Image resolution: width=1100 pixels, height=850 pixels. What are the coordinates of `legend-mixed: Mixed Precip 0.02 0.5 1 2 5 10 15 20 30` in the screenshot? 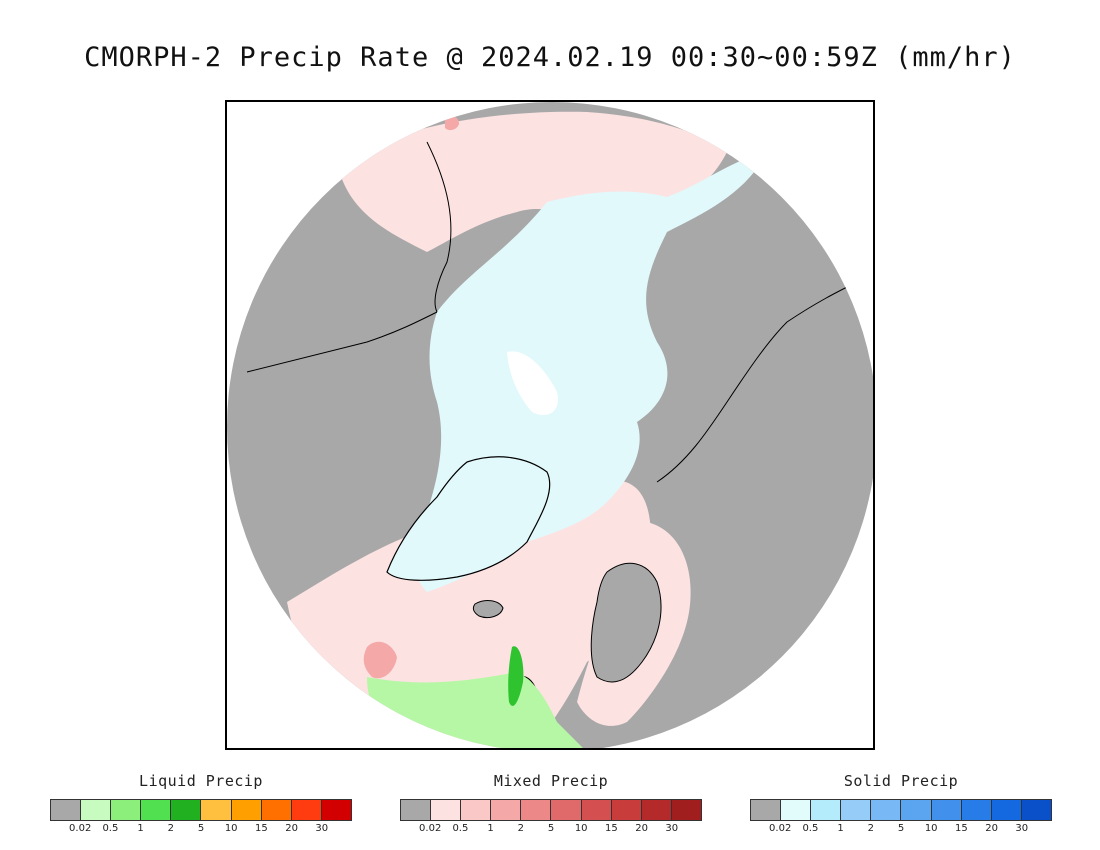 It's located at (551, 804).